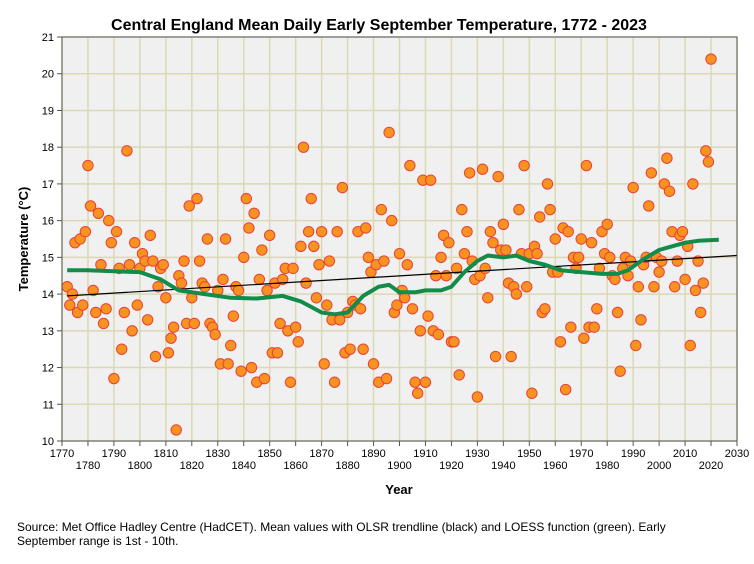 The height and width of the screenshot is (564, 754). I want to click on x-tick-label: 1880, so click(347, 466).